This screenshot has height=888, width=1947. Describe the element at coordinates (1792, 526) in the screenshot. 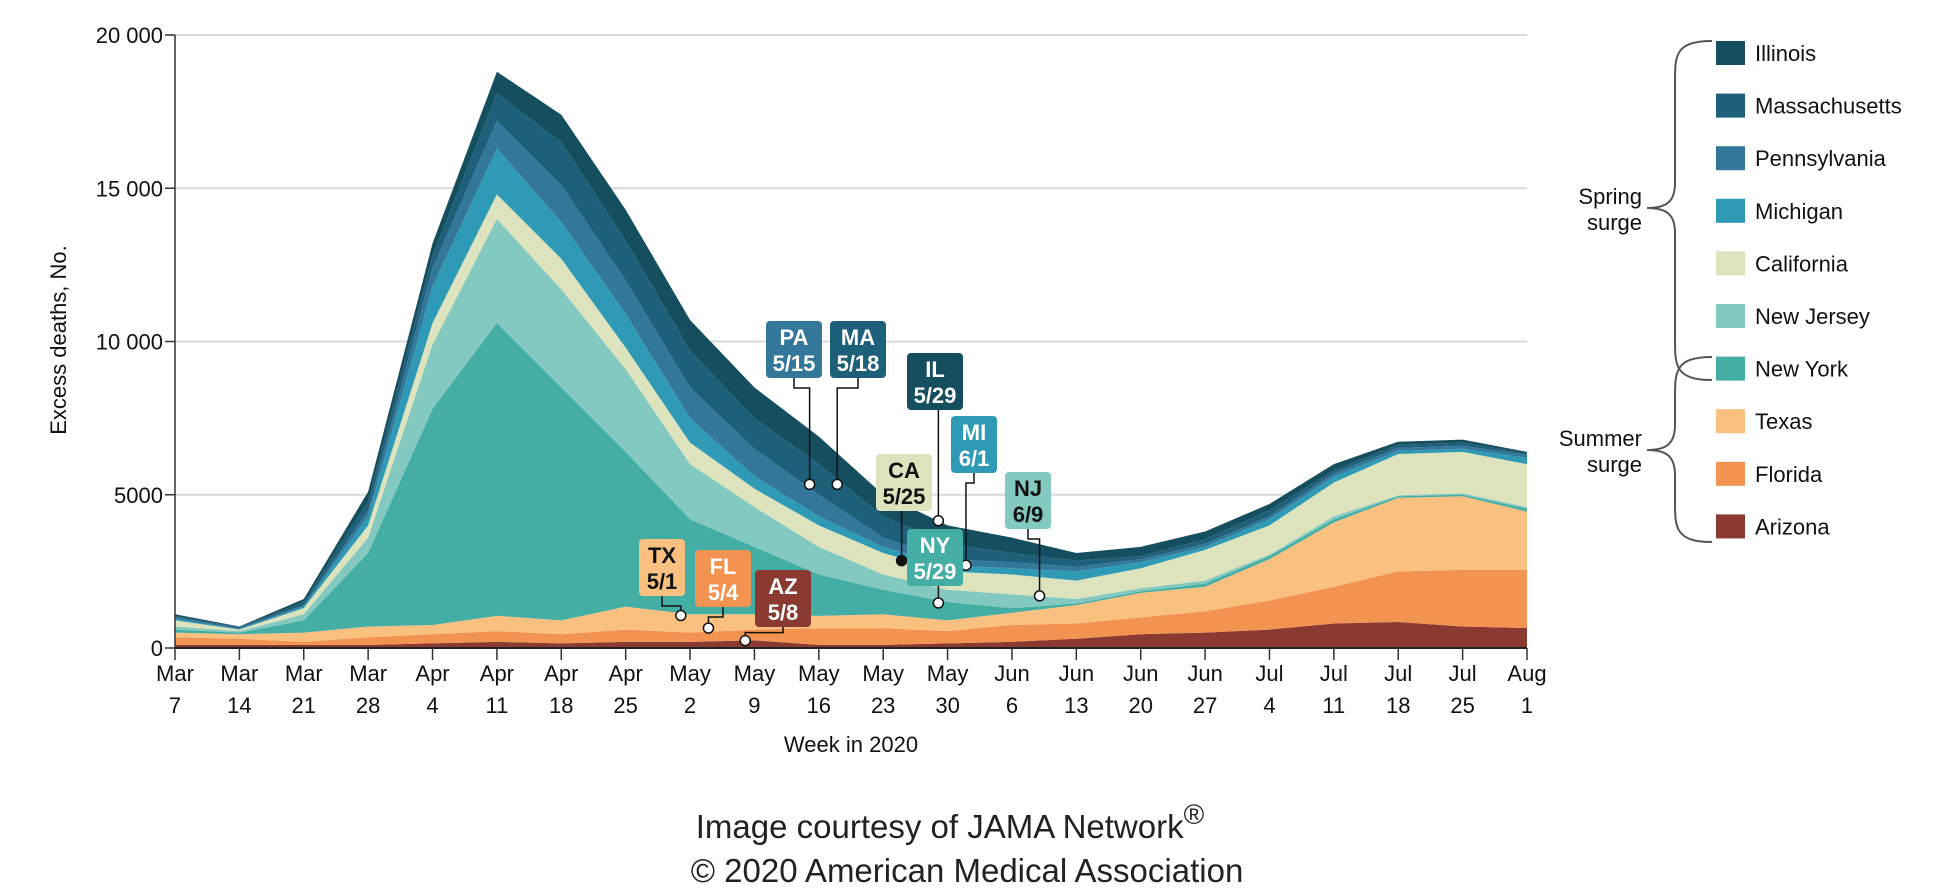

I see `legend-label: Arizona` at that location.